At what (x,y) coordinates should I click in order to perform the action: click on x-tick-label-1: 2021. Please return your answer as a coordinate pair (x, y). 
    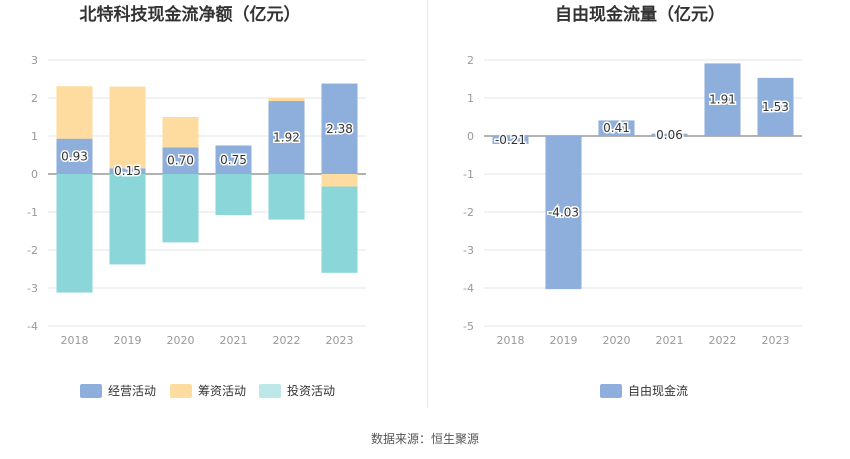
    Looking at the image, I should click on (670, 340).